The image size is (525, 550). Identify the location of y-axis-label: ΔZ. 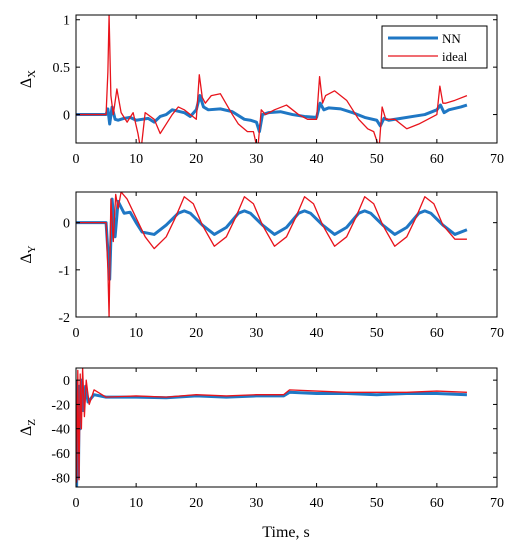
(28, 427).